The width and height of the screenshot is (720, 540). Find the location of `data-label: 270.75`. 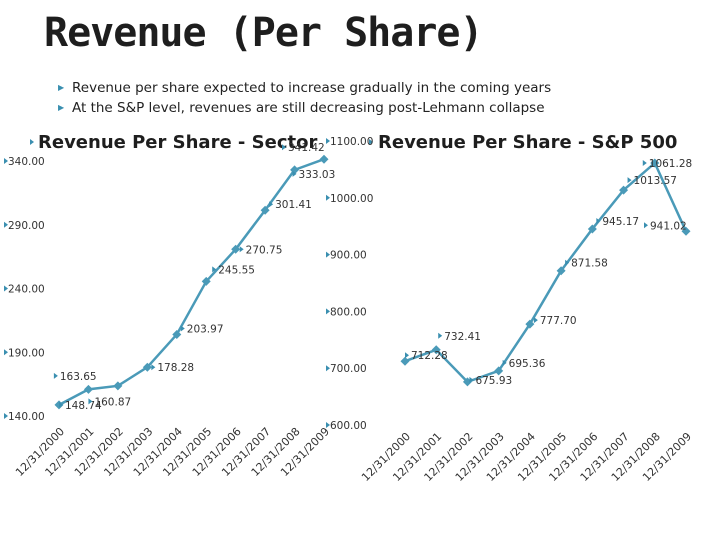

data-label: 270.75 is located at coordinates (264, 250).